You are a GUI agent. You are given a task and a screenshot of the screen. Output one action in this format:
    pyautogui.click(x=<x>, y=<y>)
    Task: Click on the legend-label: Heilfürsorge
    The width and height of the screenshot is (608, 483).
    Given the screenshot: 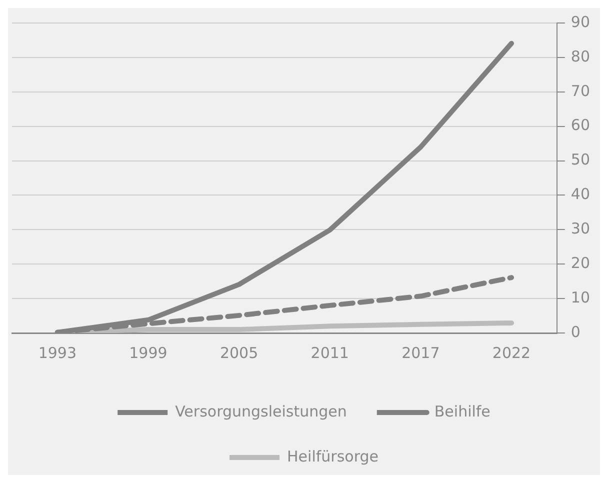 What is the action you would take?
    pyautogui.click(x=332, y=456)
    